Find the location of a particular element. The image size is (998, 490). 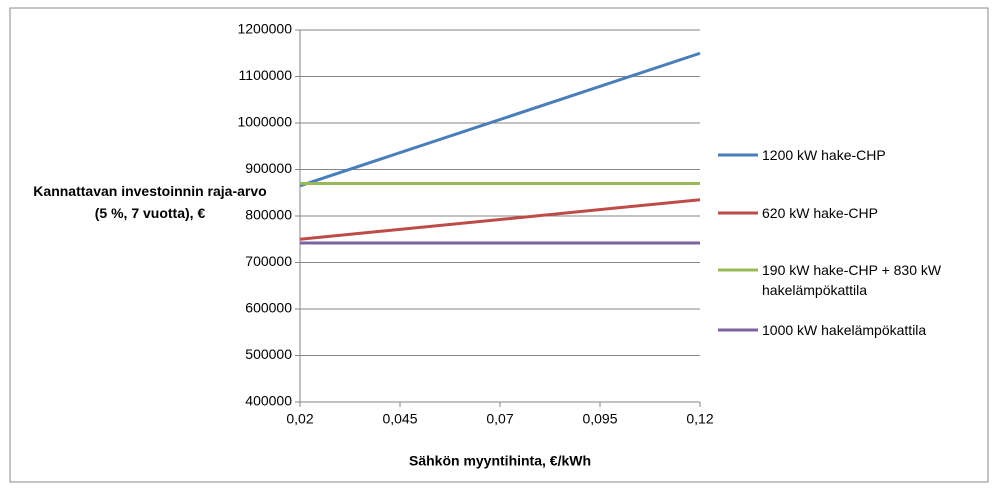

y-tick-label: 400000 is located at coordinates (268, 401).